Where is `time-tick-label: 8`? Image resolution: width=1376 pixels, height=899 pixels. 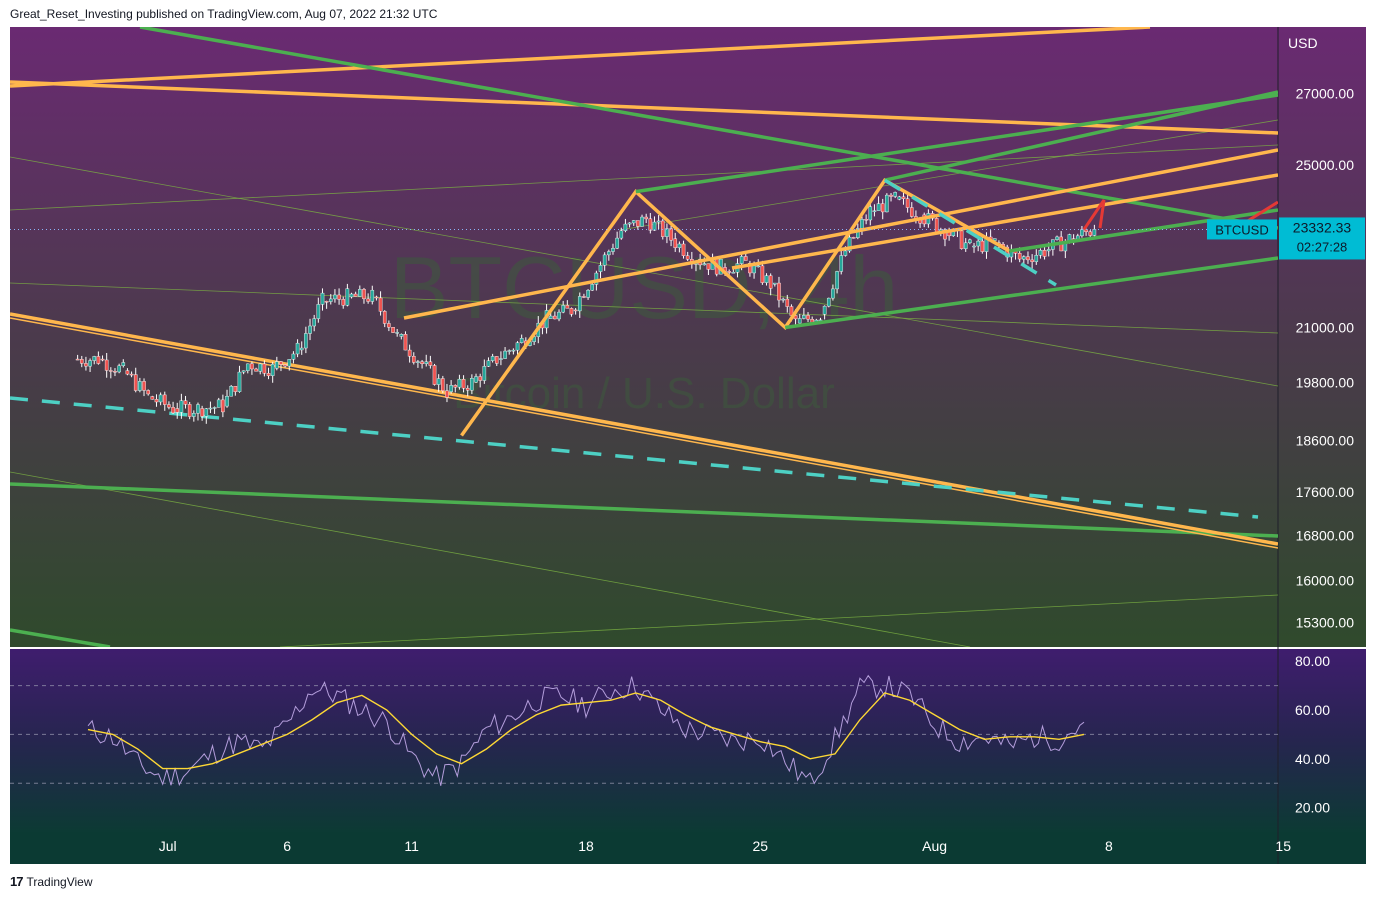
time-tick-label: 8 is located at coordinates (1109, 846).